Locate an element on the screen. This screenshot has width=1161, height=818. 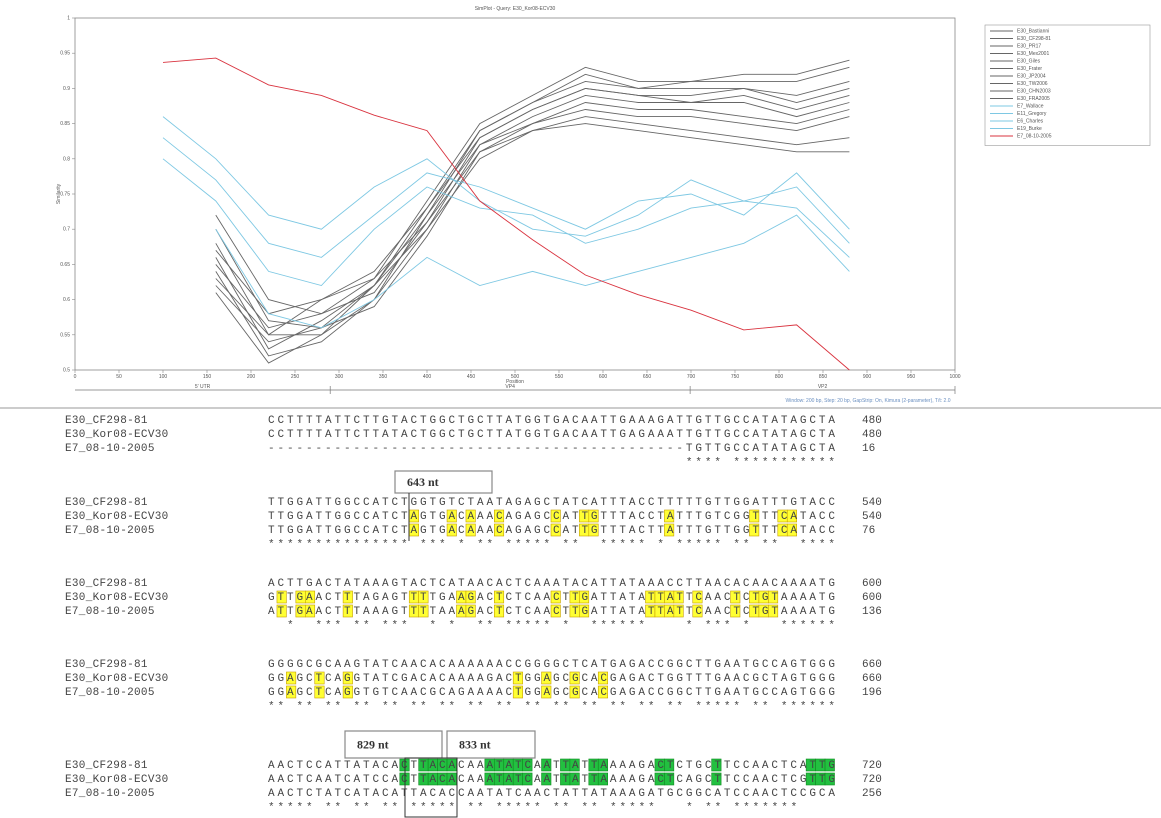
legend-label: E7_08-10-2005 is located at coordinates (1034, 137).